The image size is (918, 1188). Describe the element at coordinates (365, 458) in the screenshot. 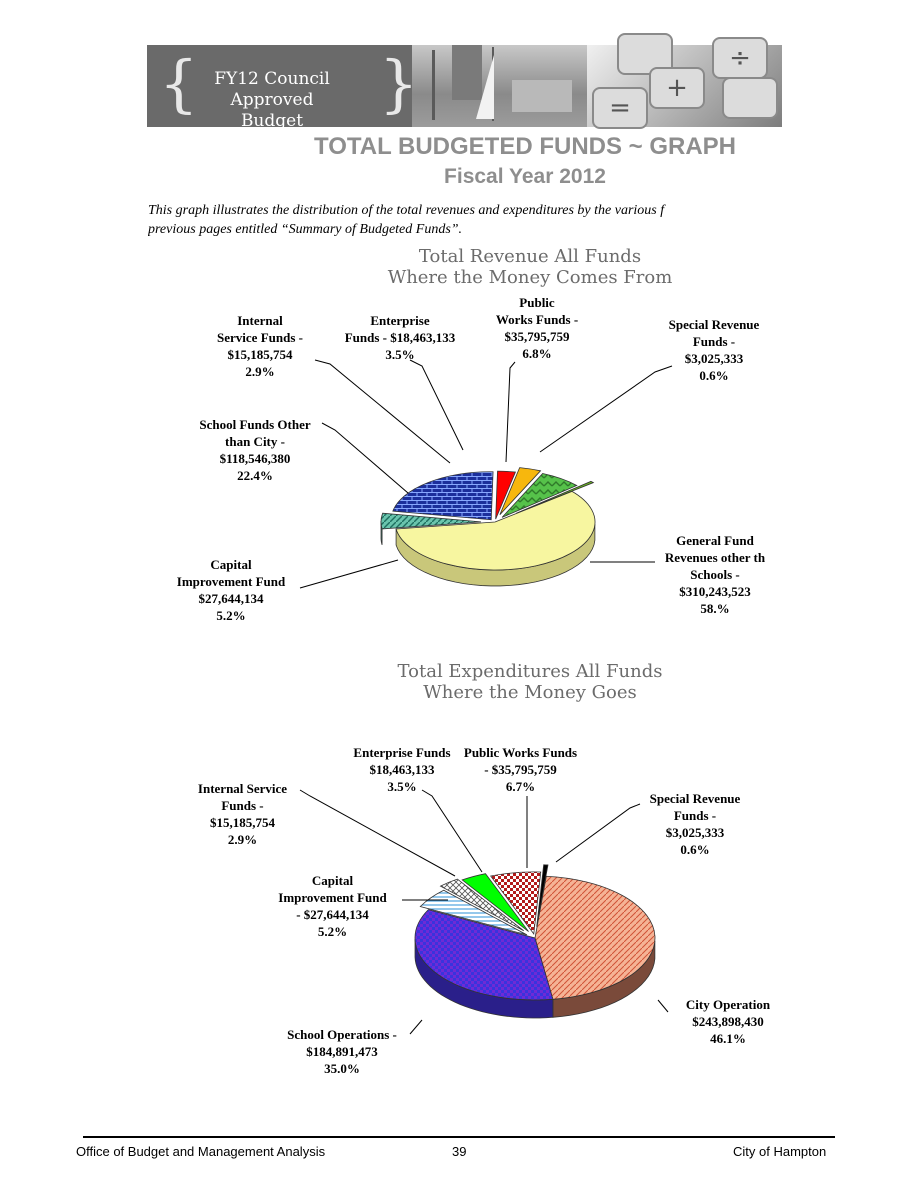

I see `leader-line-school-funds-other-than-city` at that location.